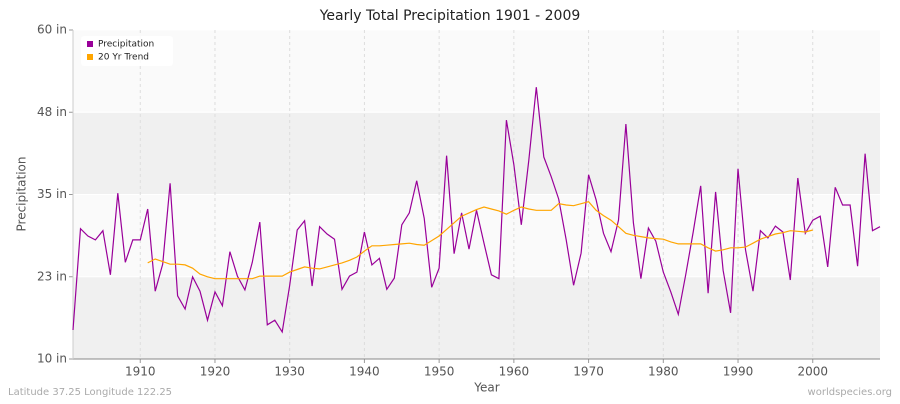 This screenshot has height=404, width=900. Describe the element at coordinates (52, 276) in the screenshot. I see `y-tick-label: 23 in` at that location.